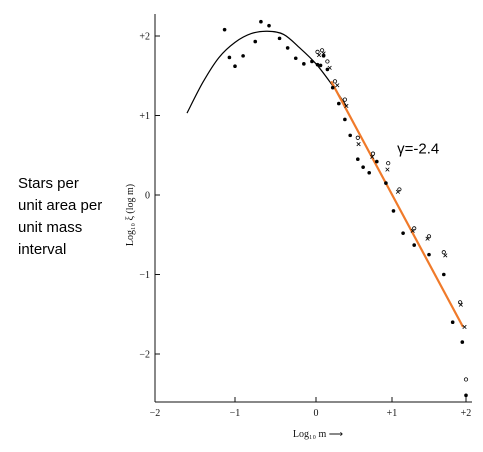  Describe the element at coordinates (144, 37) in the screenshot. I see `y-tick-label: +2` at that location.